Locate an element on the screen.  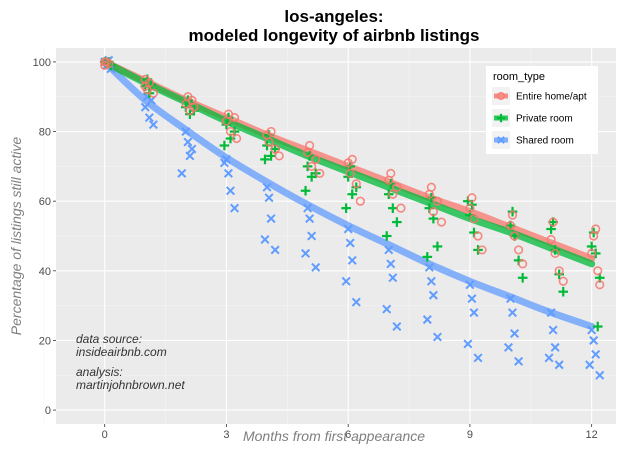
point-shared-room-16-b is located at coordinates (230, 191).